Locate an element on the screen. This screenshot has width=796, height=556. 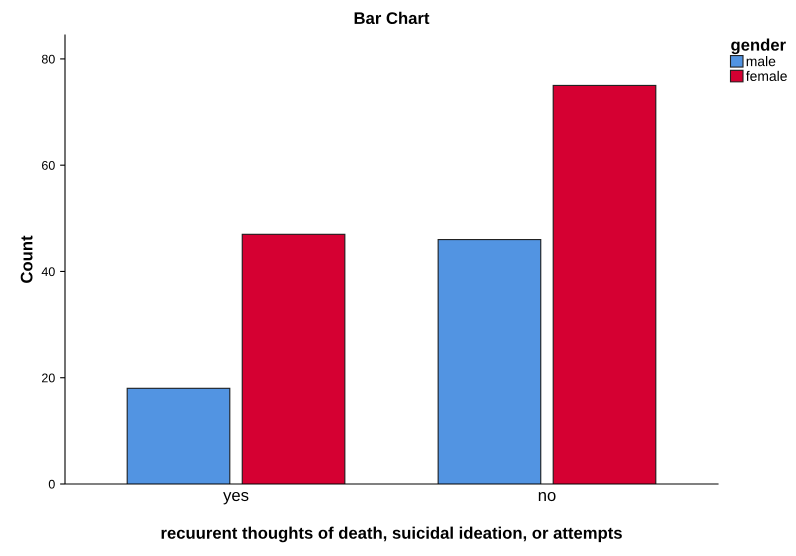
y-tick-label: 60 is located at coordinates (48, 165).